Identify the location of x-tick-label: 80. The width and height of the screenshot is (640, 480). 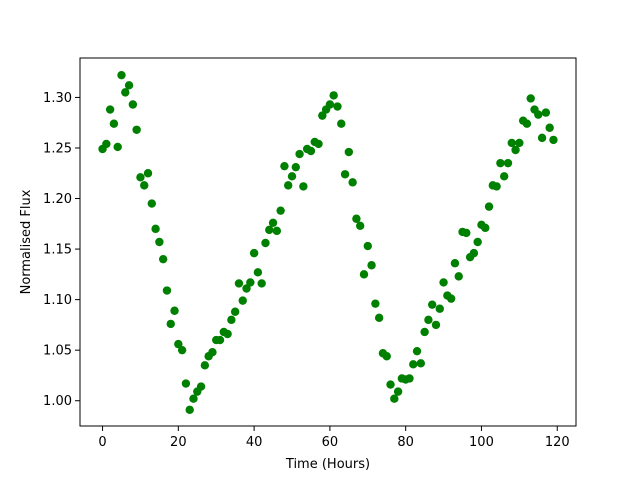
(405, 442).